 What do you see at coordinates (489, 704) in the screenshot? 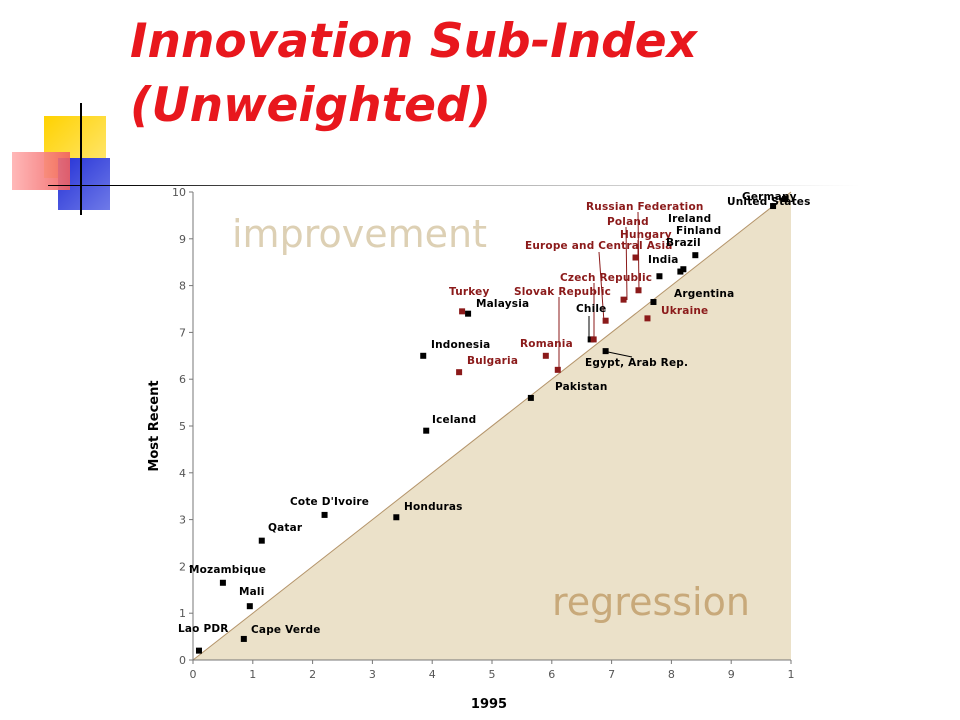
I see `x-axis-title: 1995` at bounding box center [489, 704].